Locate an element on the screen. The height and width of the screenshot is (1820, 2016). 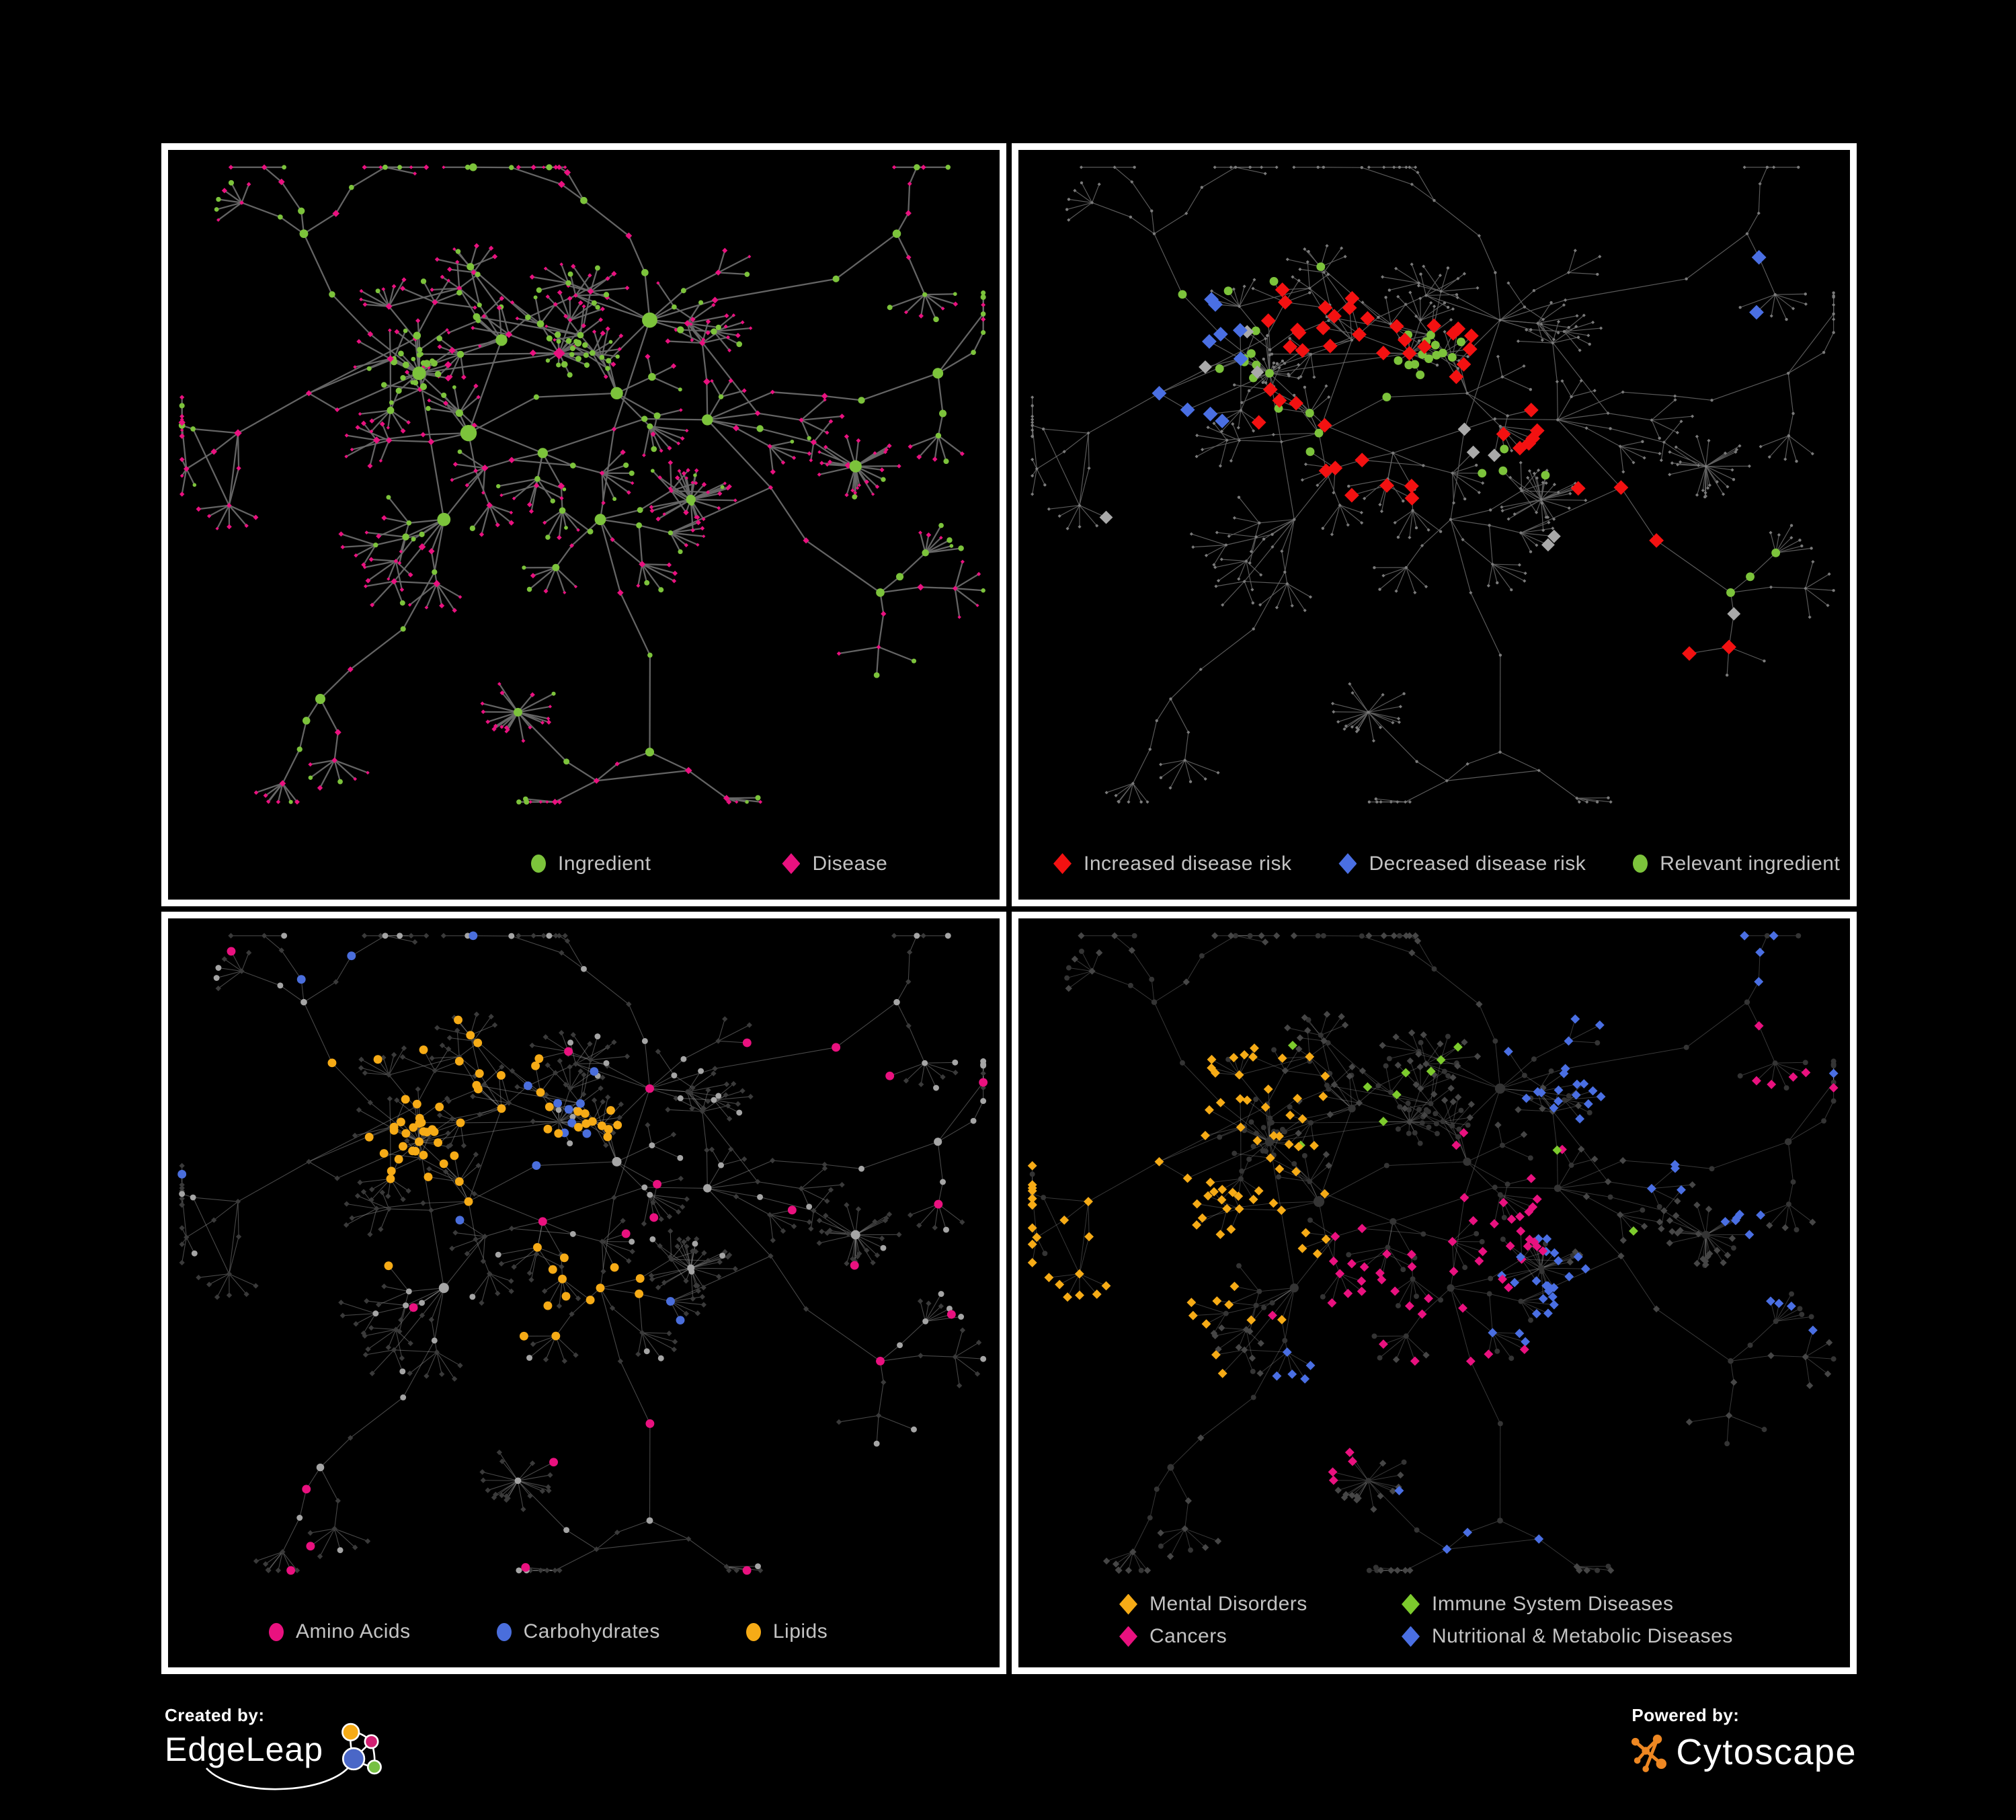
disease-marker-icon is located at coordinates (791, 863).